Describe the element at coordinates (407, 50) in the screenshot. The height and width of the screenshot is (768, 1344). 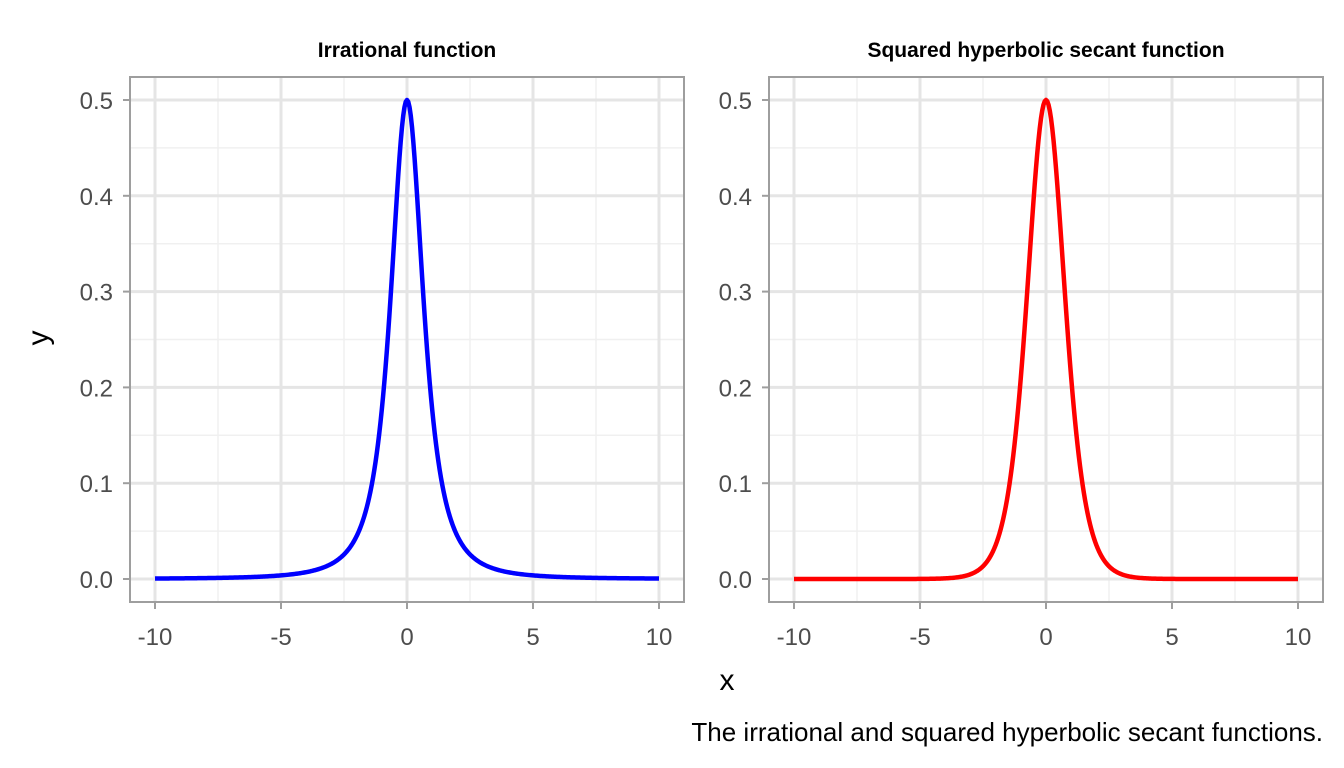
I see `panel-title: Irrational function` at that location.